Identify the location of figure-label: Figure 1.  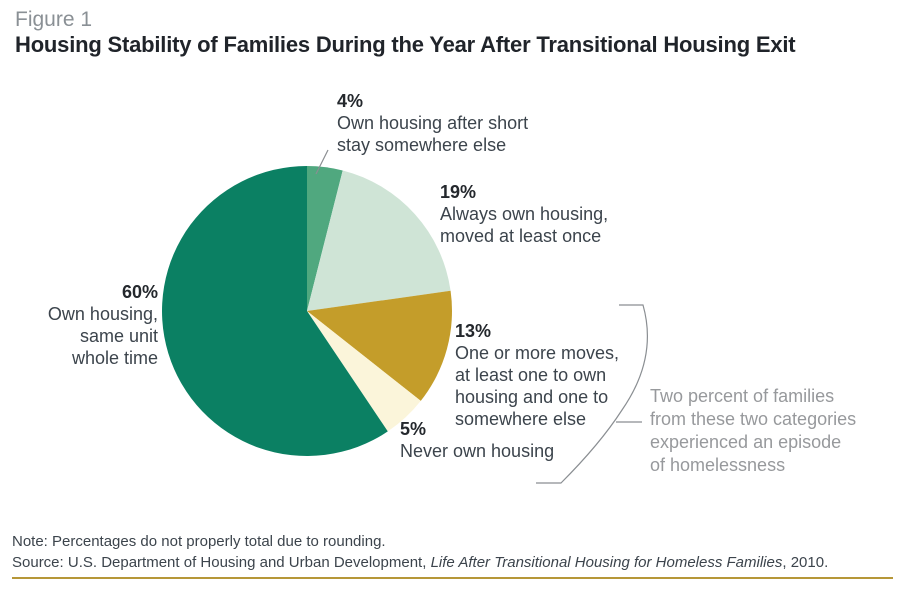
(54, 19).